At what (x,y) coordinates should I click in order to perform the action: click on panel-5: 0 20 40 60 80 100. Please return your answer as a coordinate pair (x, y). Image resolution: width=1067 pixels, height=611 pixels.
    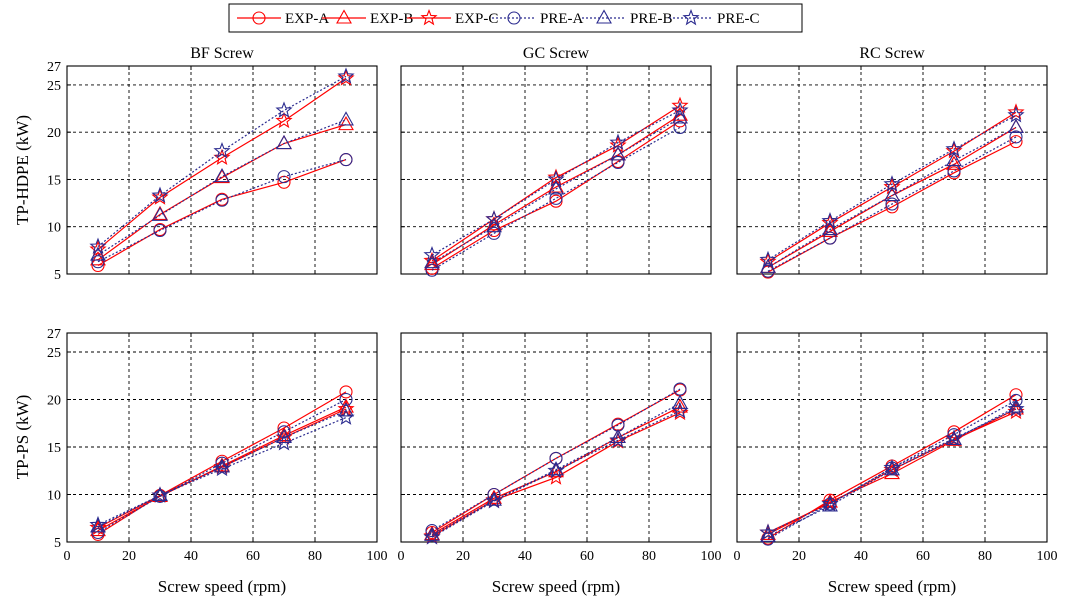
    Looking at the image, I should click on (560, 448).